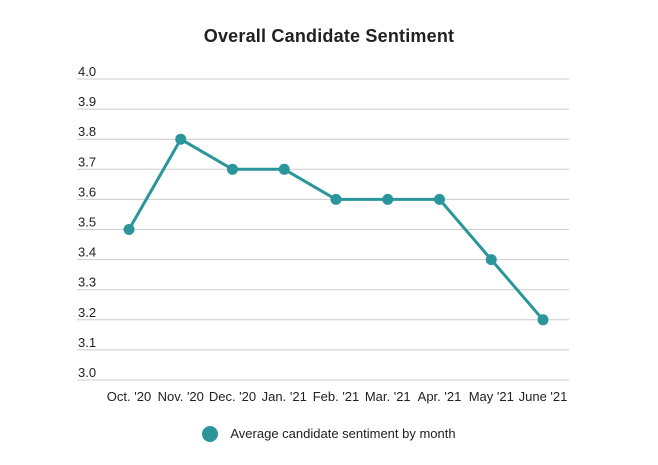 The image size is (658, 465). I want to click on chart-title: Overall Candidate Sentiment, so click(329, 36).